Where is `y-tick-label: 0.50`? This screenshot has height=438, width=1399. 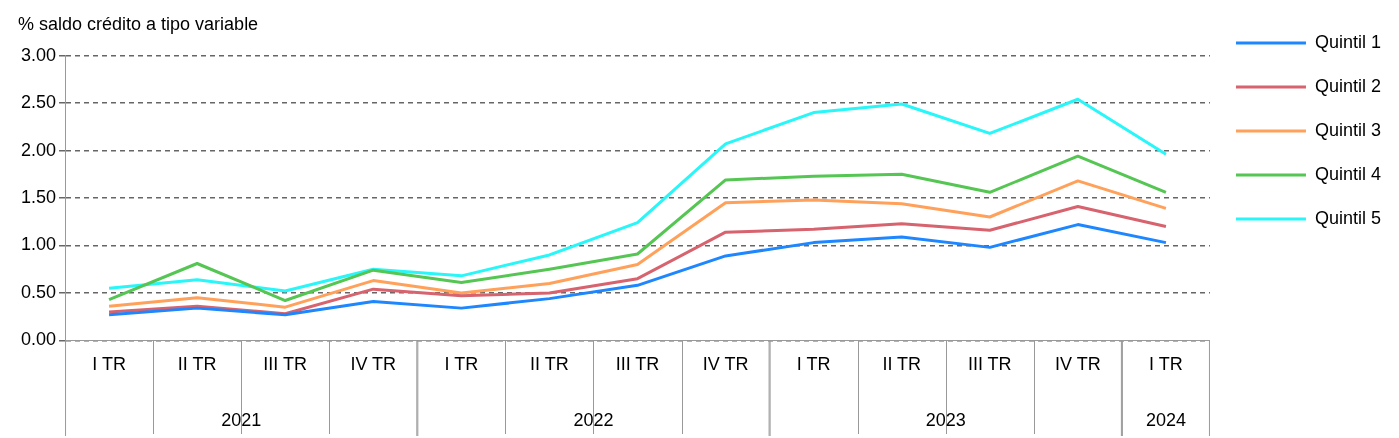 y-tick-label: 0.50 is located at coordinates (38, 291).